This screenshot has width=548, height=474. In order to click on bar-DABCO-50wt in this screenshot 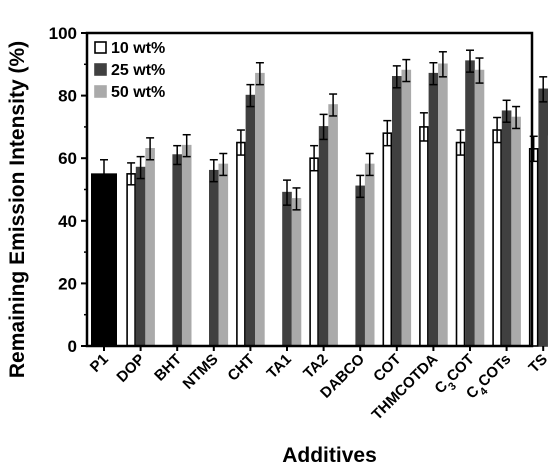, I will do `click(370, 255)`.